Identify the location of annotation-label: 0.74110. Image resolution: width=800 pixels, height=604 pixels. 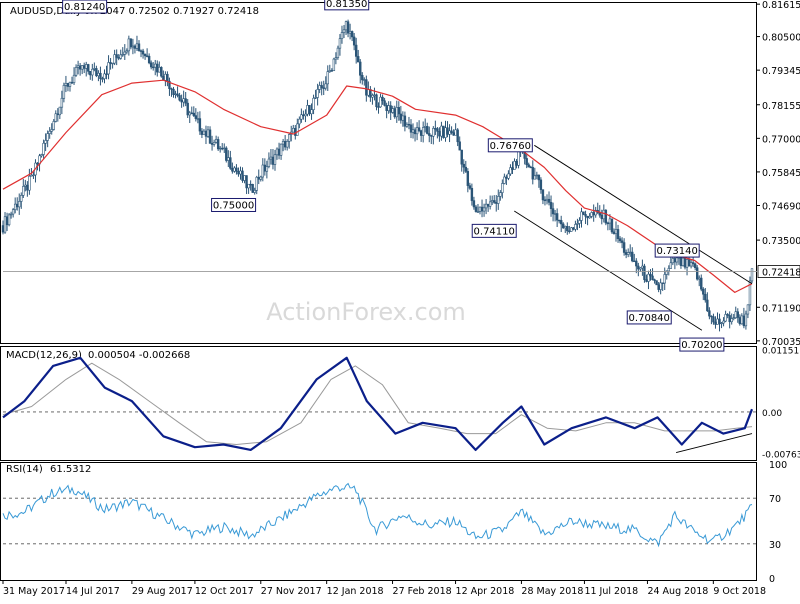
(494, 230).